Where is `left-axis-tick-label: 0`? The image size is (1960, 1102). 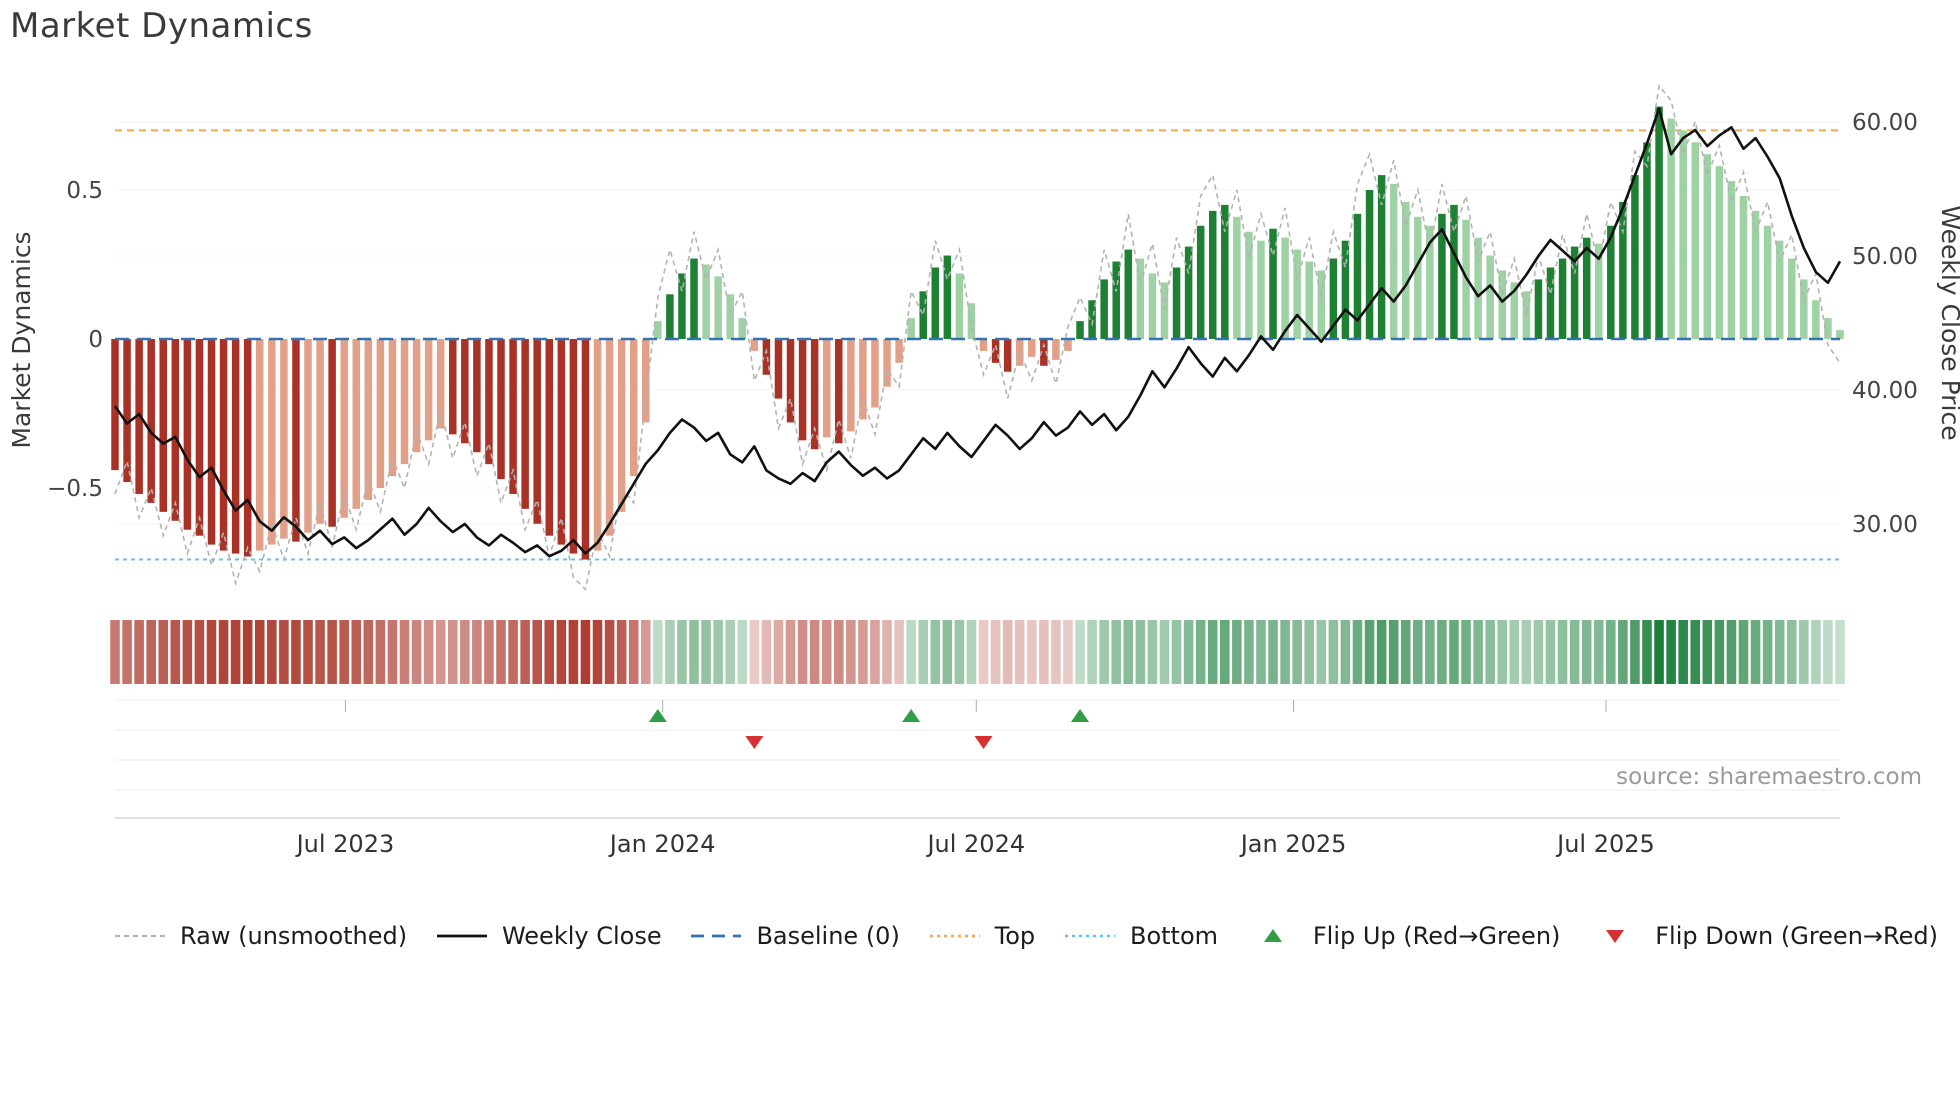 left-axis-tick-label: 0 is located at coordinates (95, 340).